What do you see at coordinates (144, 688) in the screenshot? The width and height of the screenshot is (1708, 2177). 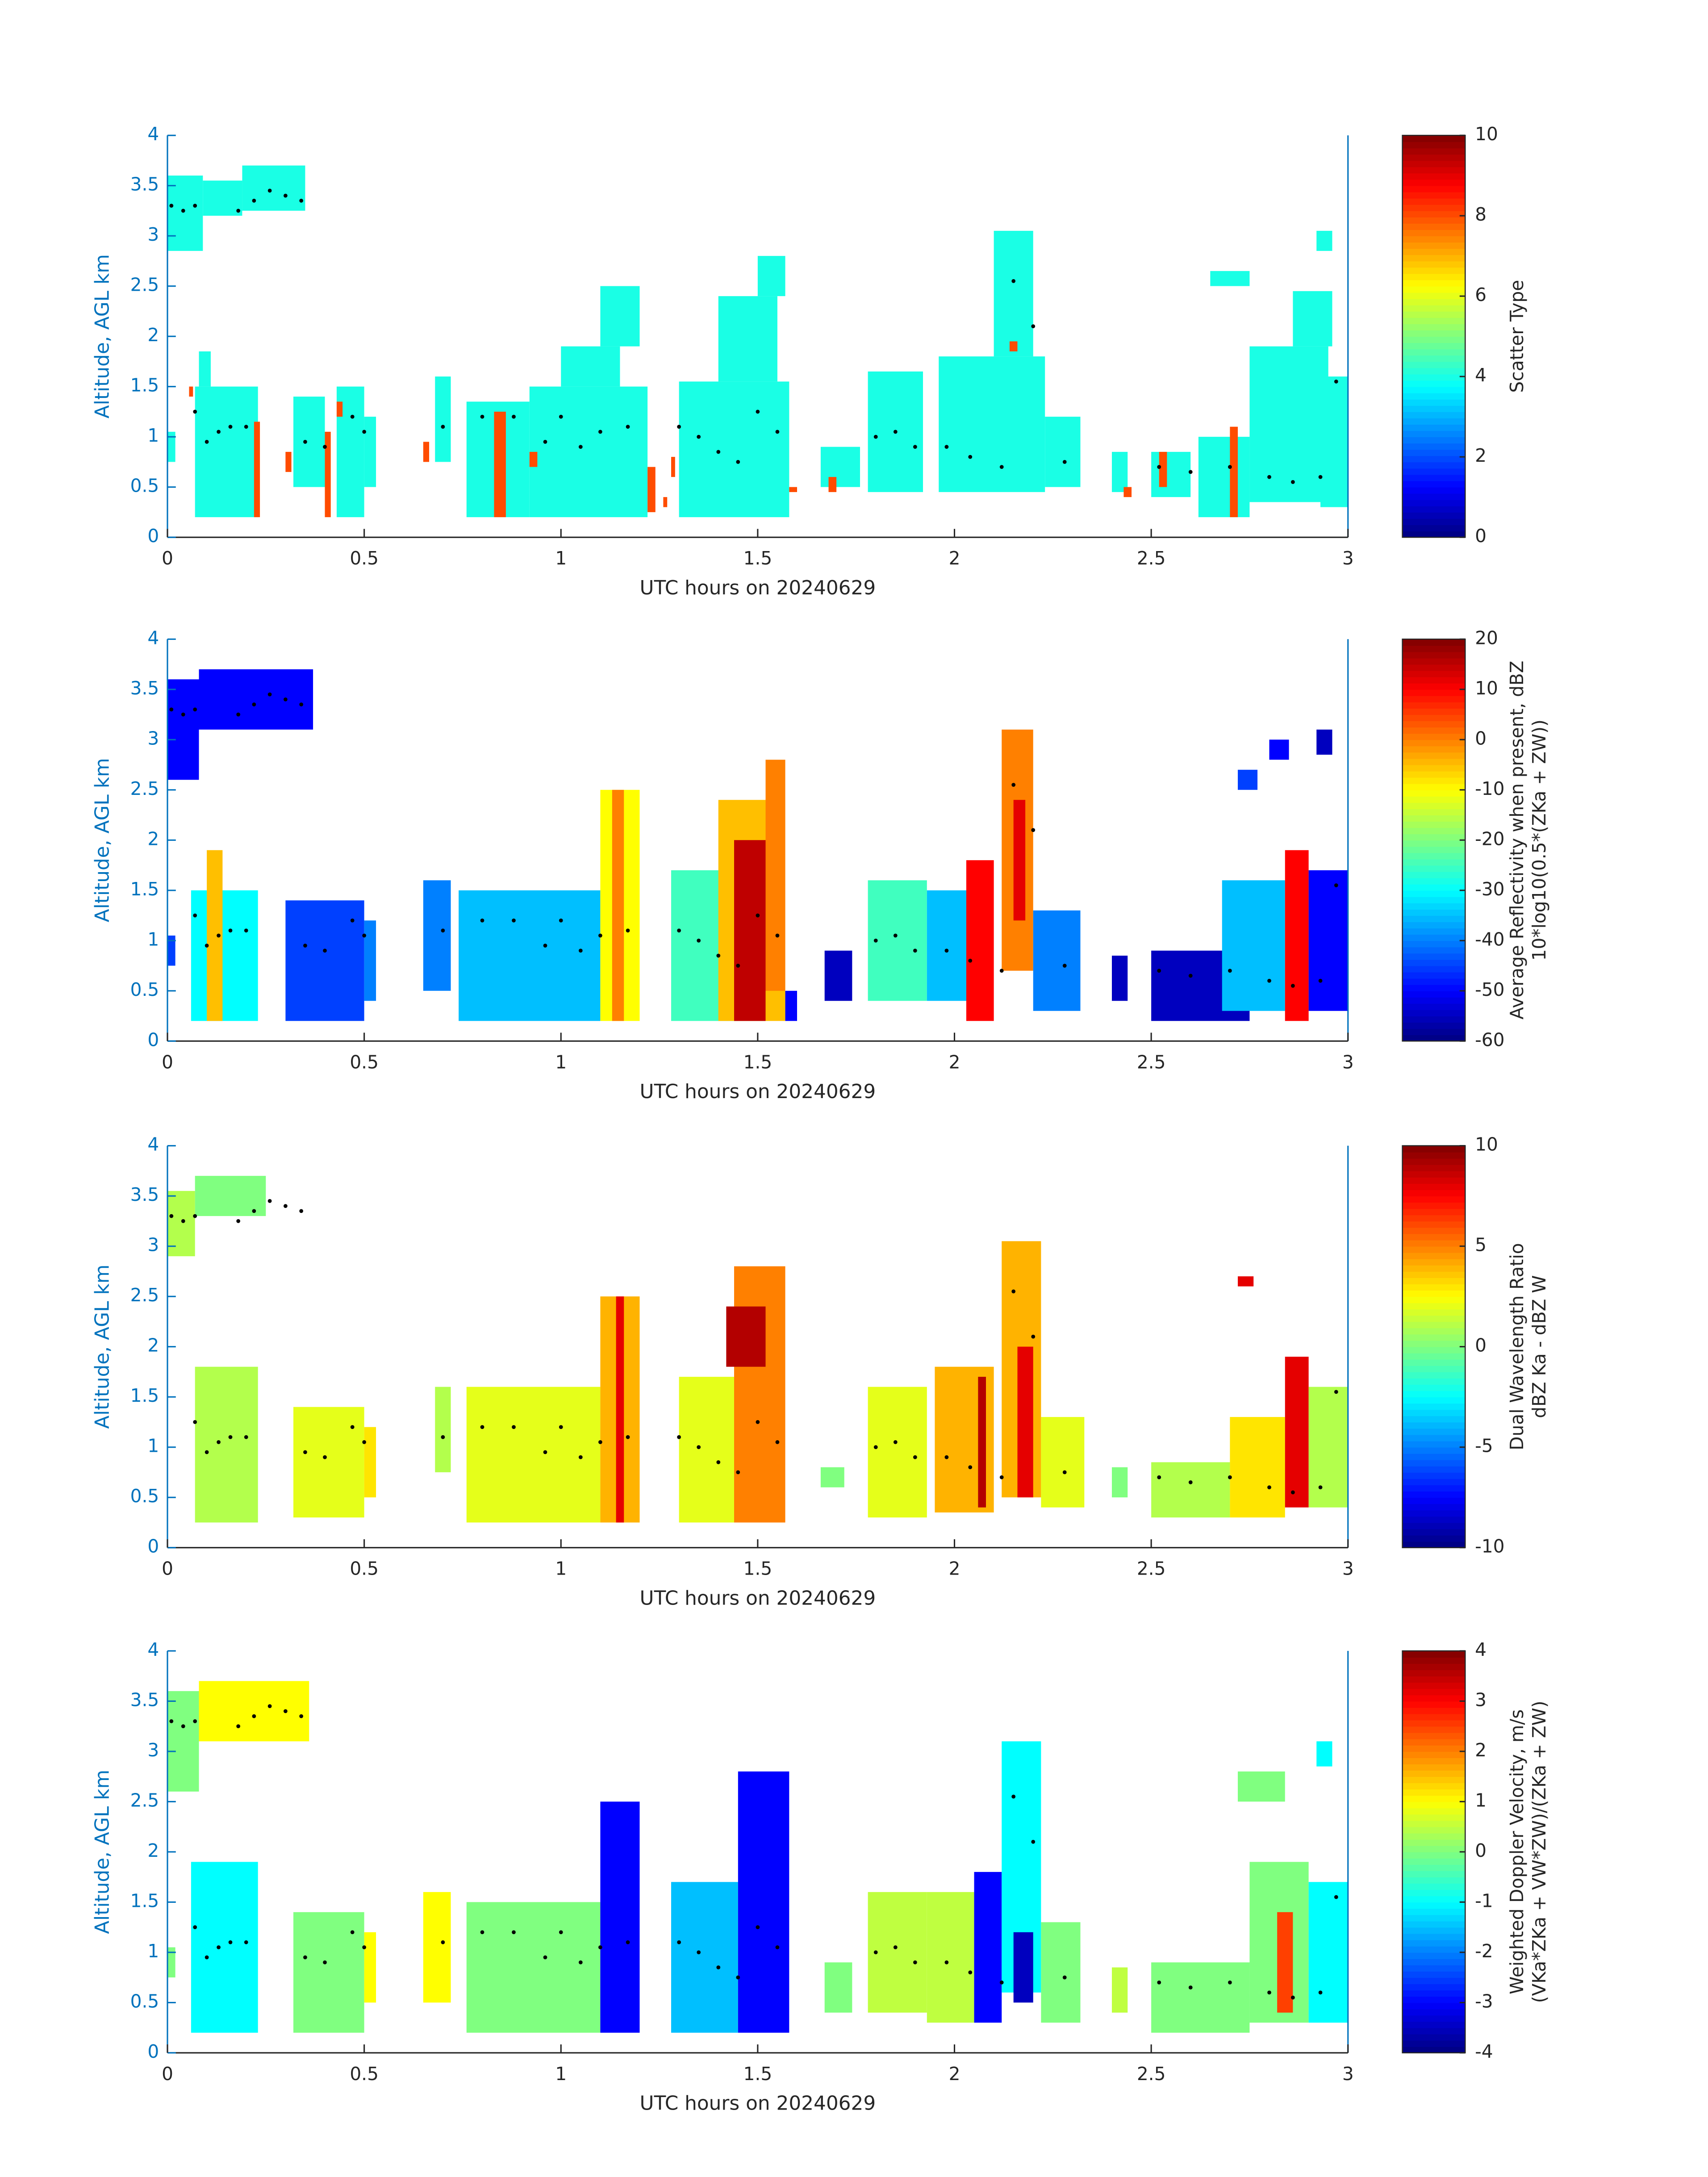 I see `y-tick-label: 3.5` at bounding box center [144, 688].